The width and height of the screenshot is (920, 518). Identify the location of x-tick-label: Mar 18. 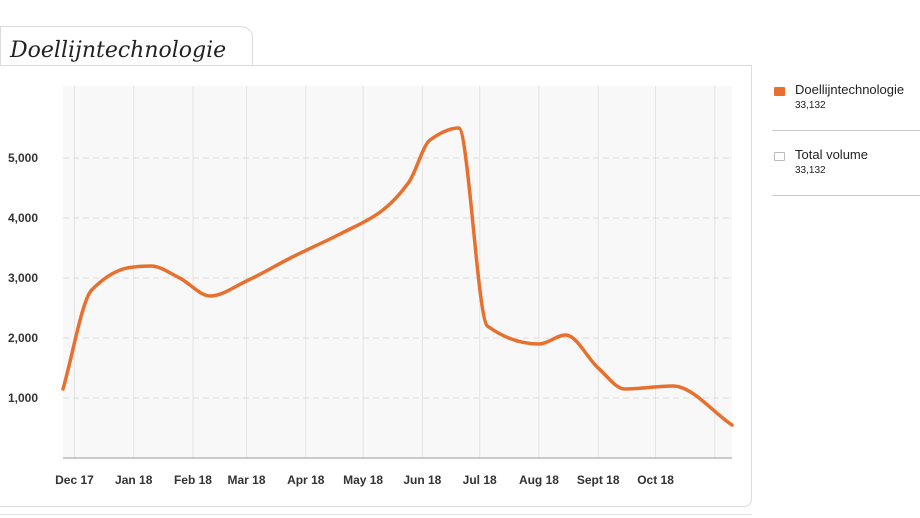
(246, 480).